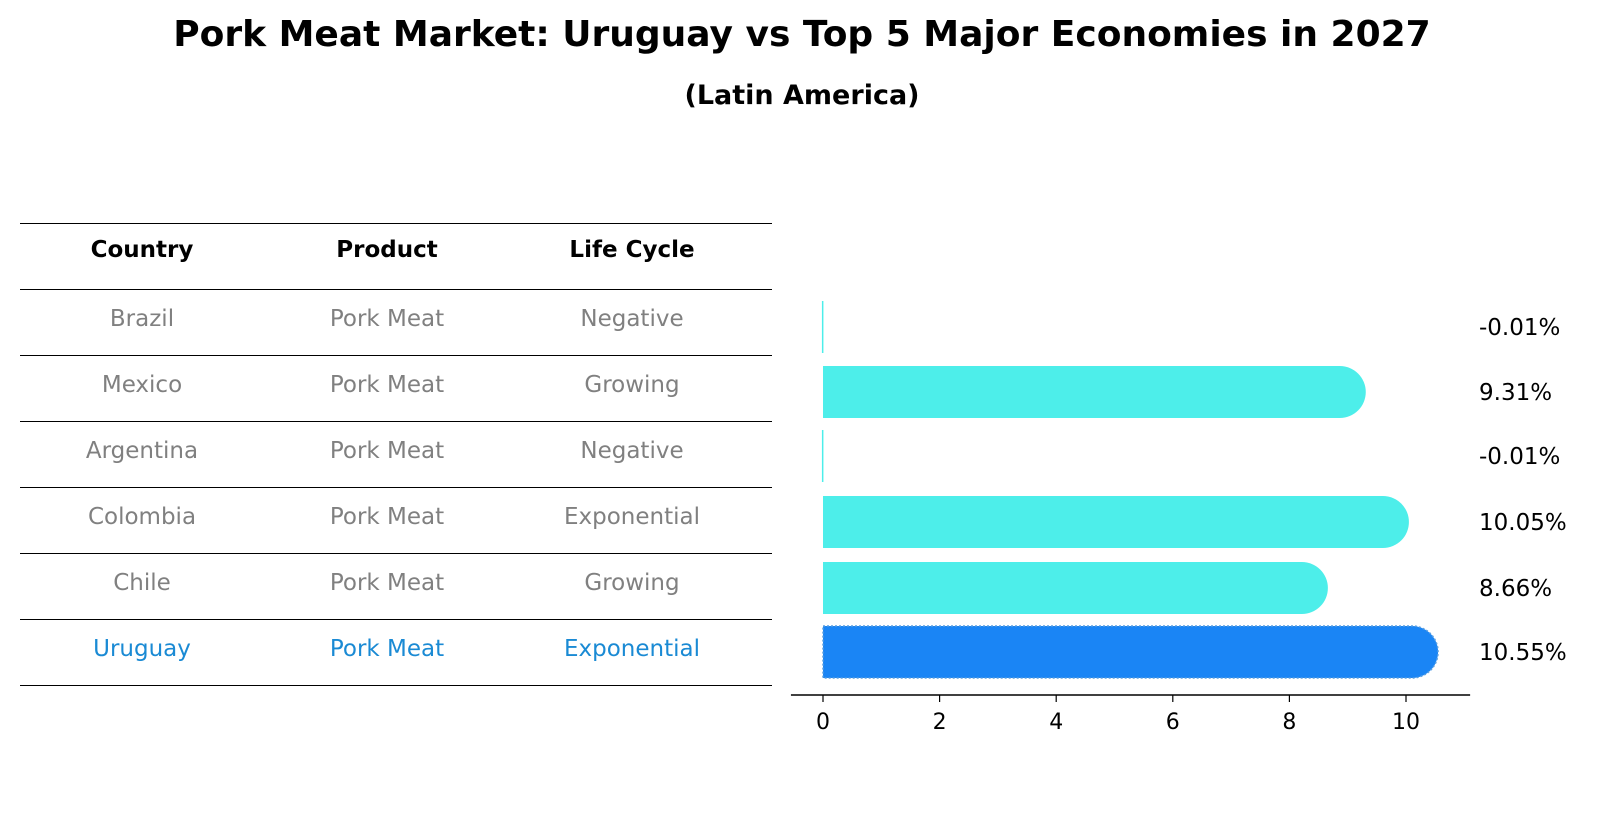 The image size is (1604, 823). Describe the element at coordinates (142, 451) in the screenshot. I see `table-cell-country: Argentina` at that location.